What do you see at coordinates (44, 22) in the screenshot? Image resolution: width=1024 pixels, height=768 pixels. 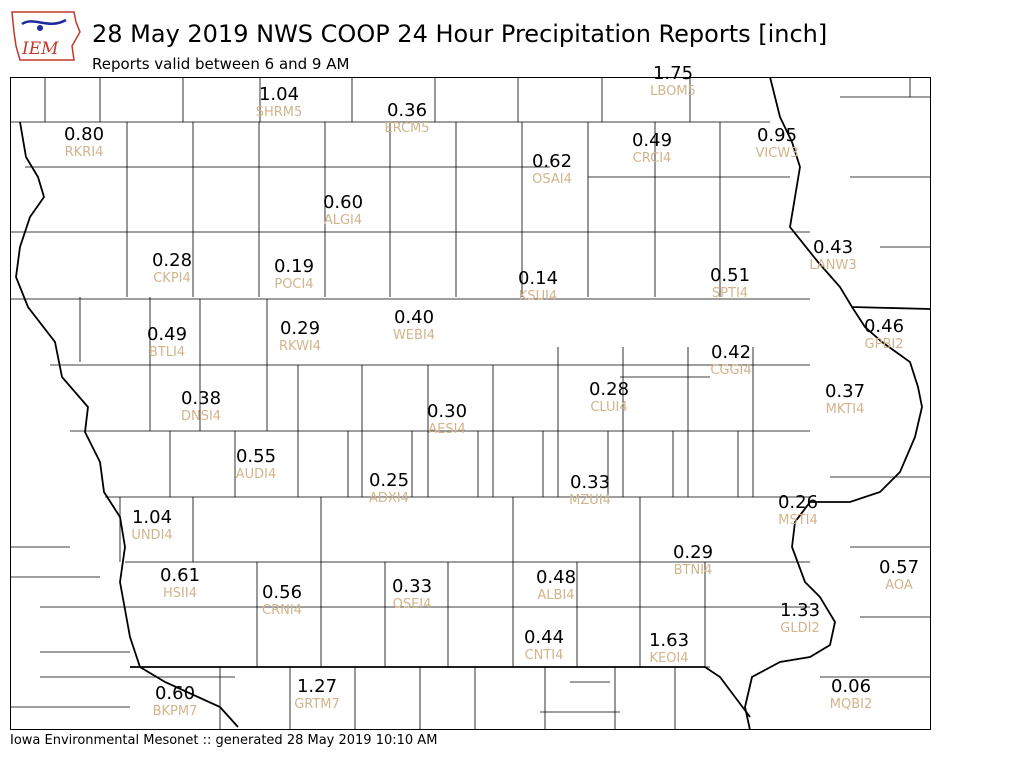 I see `logo-swoosh` at bounding box center [44, 22].